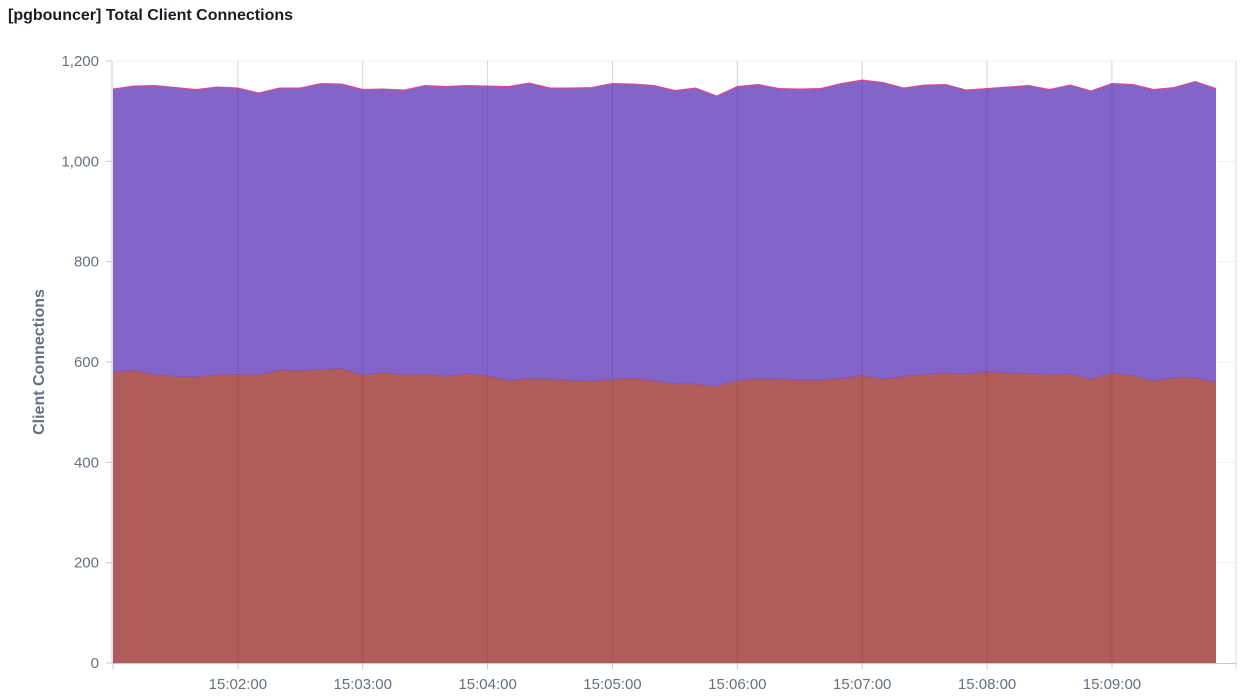 Image resolution: width=1246 pixels, height=697 pixels. I want to click on x-tick-label: 15:04:00, so click(487, 684).